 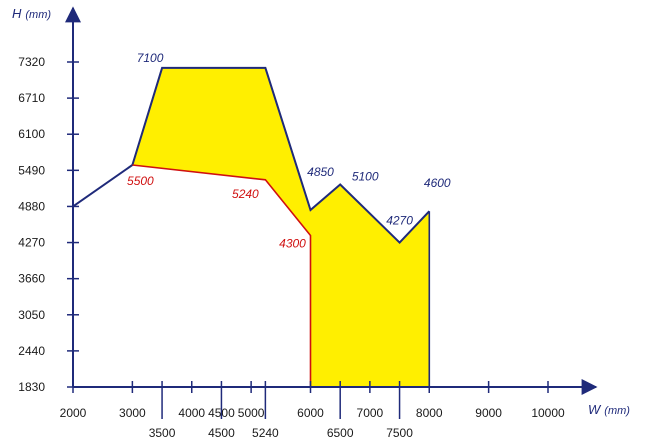 What do you see at coordinates (31, 387) in the screenshot?
I see `y-tick-label: 1830` at bounding box center [31, 387].